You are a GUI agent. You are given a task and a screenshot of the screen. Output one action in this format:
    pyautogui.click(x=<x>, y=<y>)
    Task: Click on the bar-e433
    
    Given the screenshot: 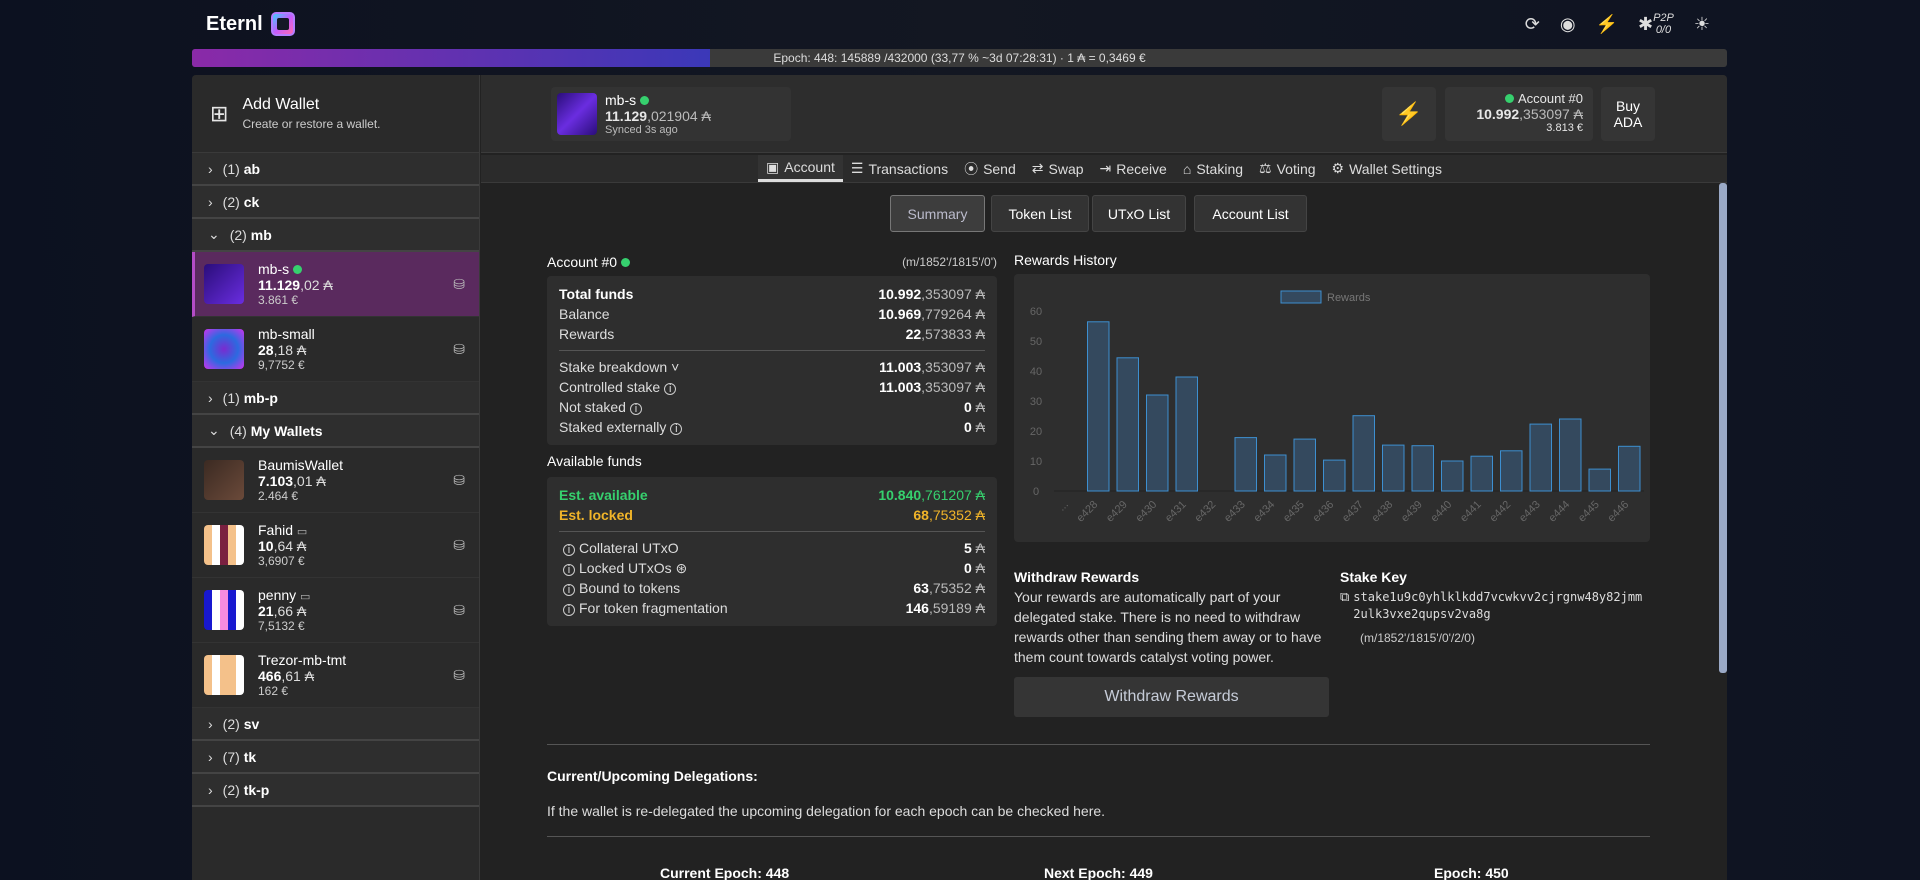 What is the action you would take?
    pyautogui.click(x=1245, y=464)
    